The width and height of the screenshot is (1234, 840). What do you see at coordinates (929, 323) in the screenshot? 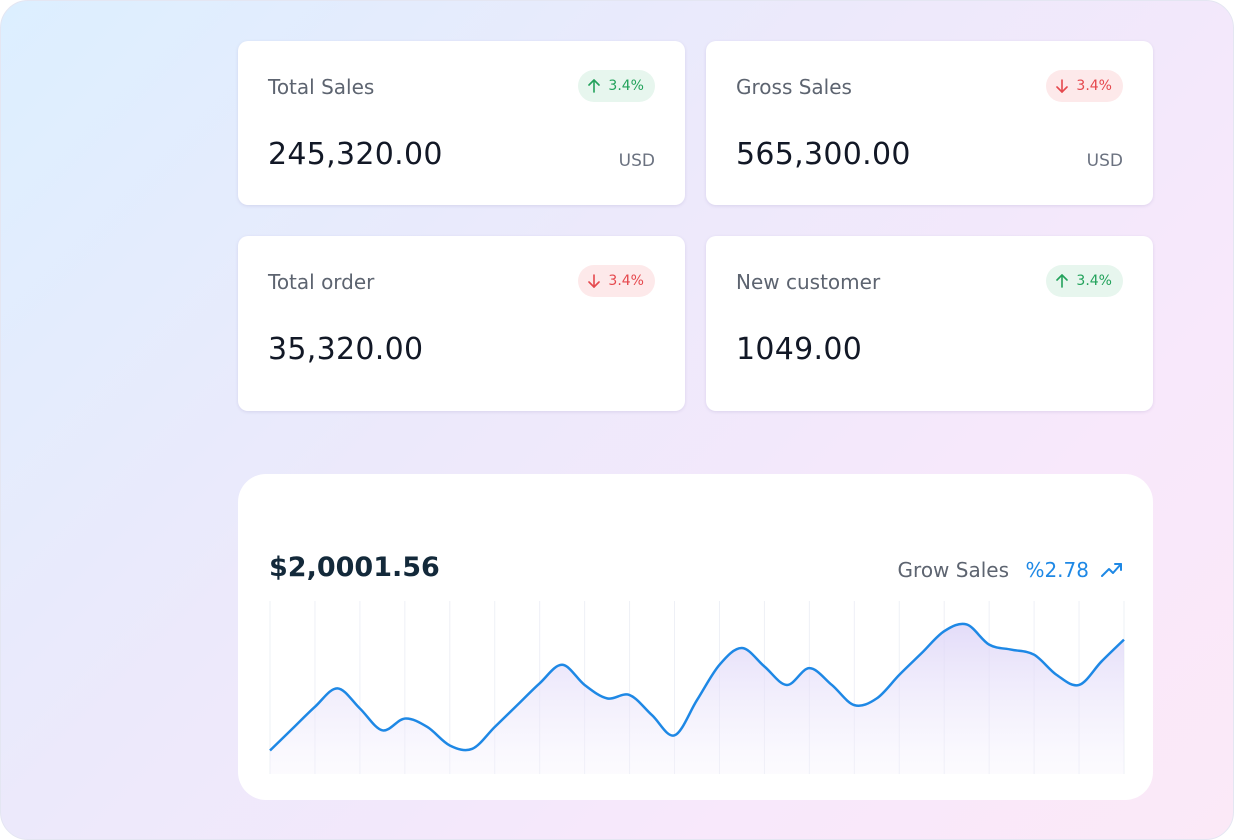
I see `stat-card: New customer 3.4% 1049.00` at bounding box center [929, 323].